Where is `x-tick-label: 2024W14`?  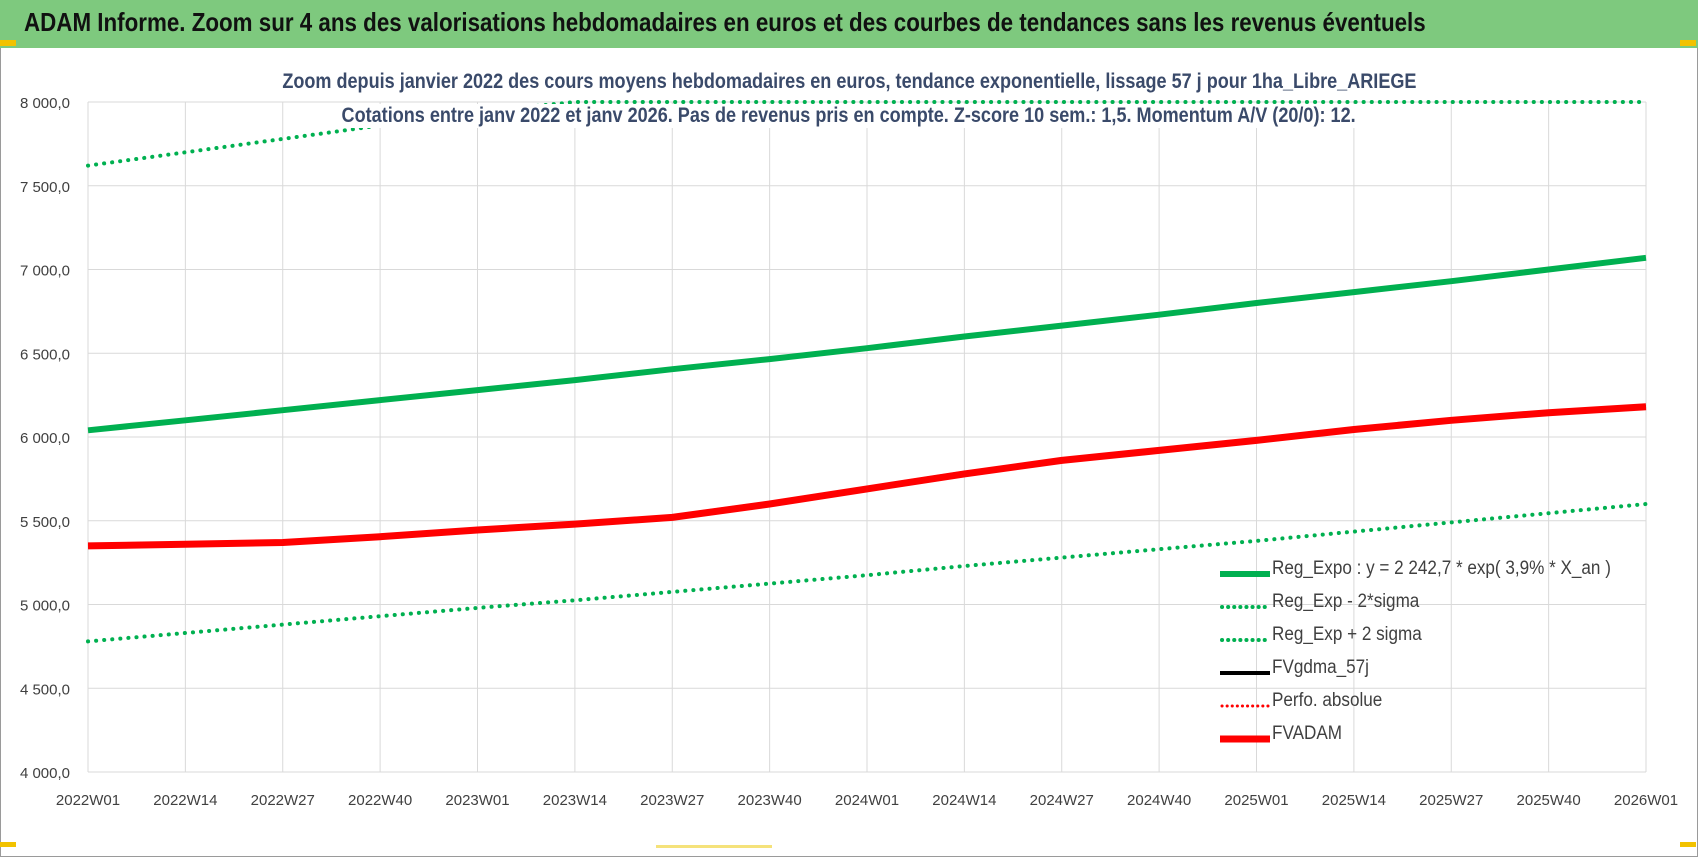
x-tick-label: 2024W14 is located at coordinates (964, 800).